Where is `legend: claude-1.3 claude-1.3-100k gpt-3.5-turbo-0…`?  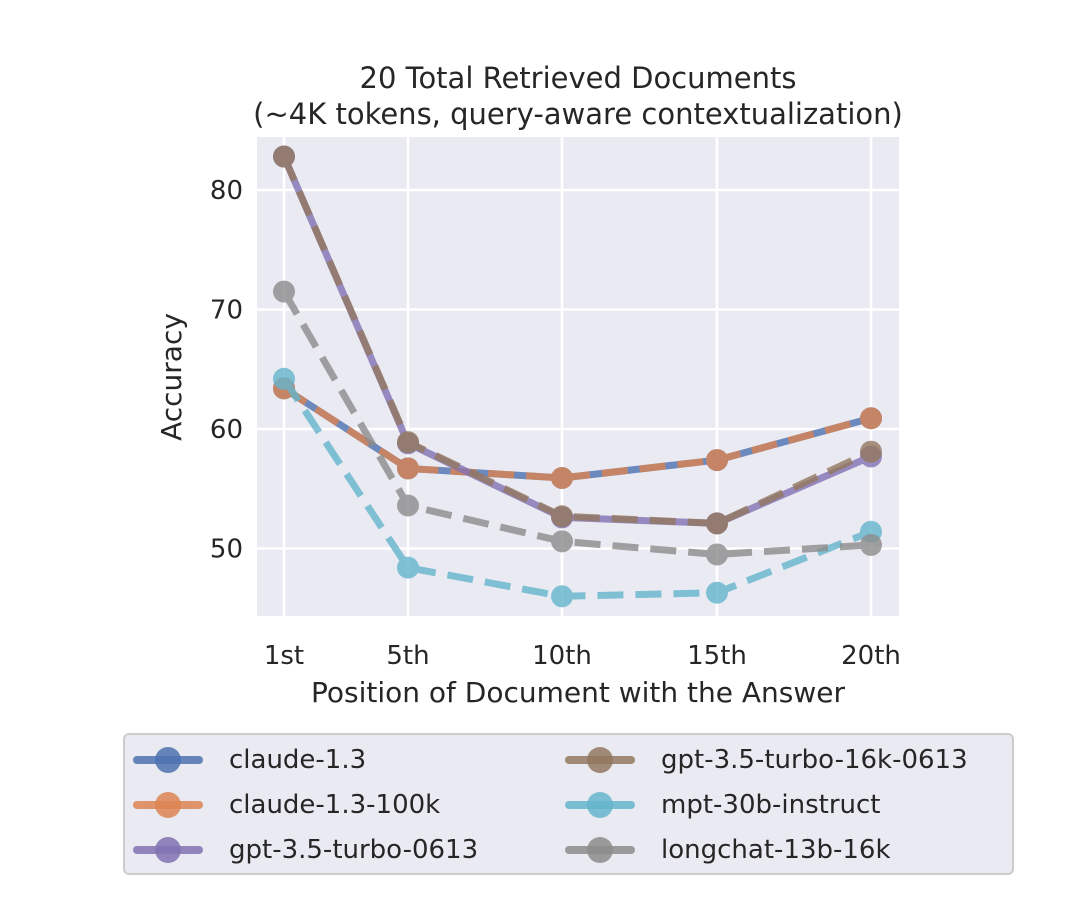 legend: claude-1.3 claude-1.3-100k gpt-3.5-turbo-0… is located at coordinates (568, 804).